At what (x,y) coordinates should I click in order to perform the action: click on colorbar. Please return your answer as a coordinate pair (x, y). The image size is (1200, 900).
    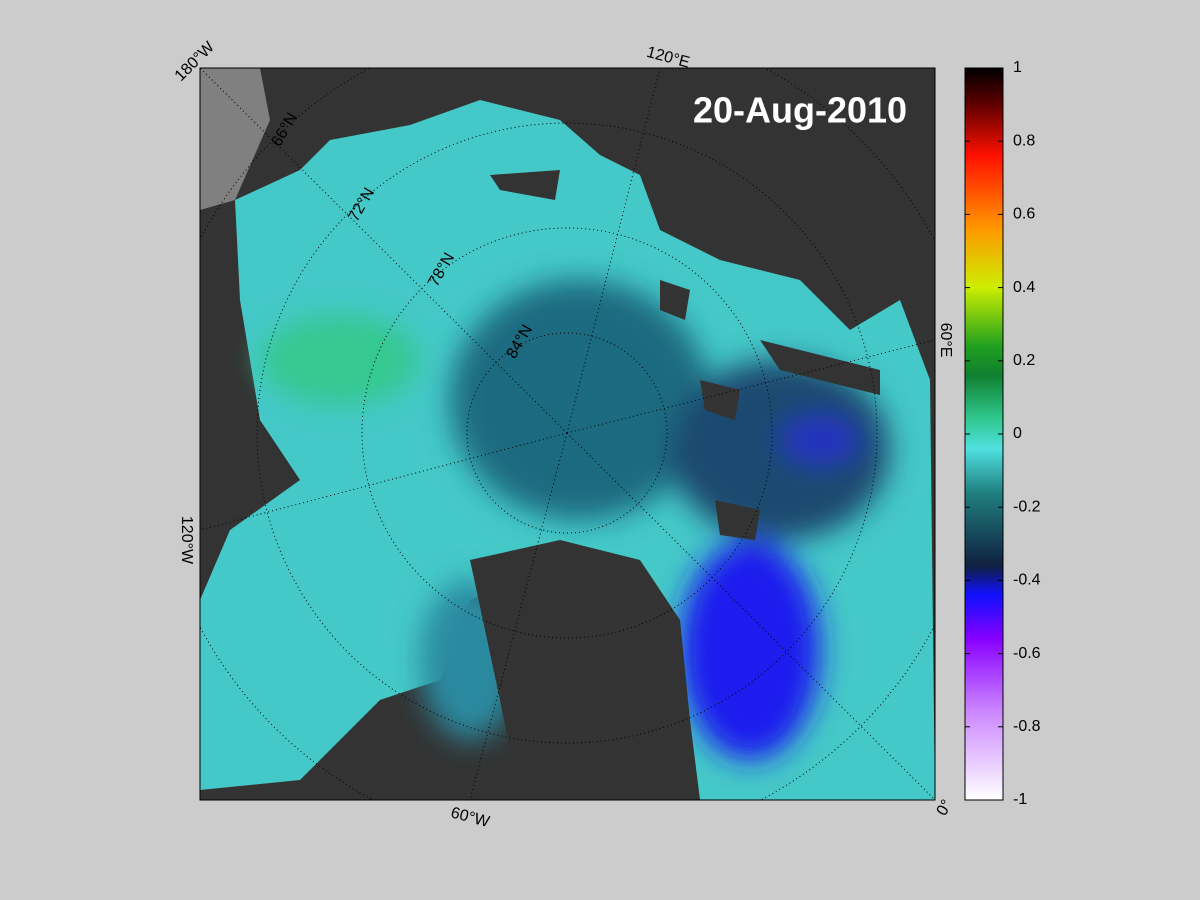
    Looking at the image, I should click on (984, 434).